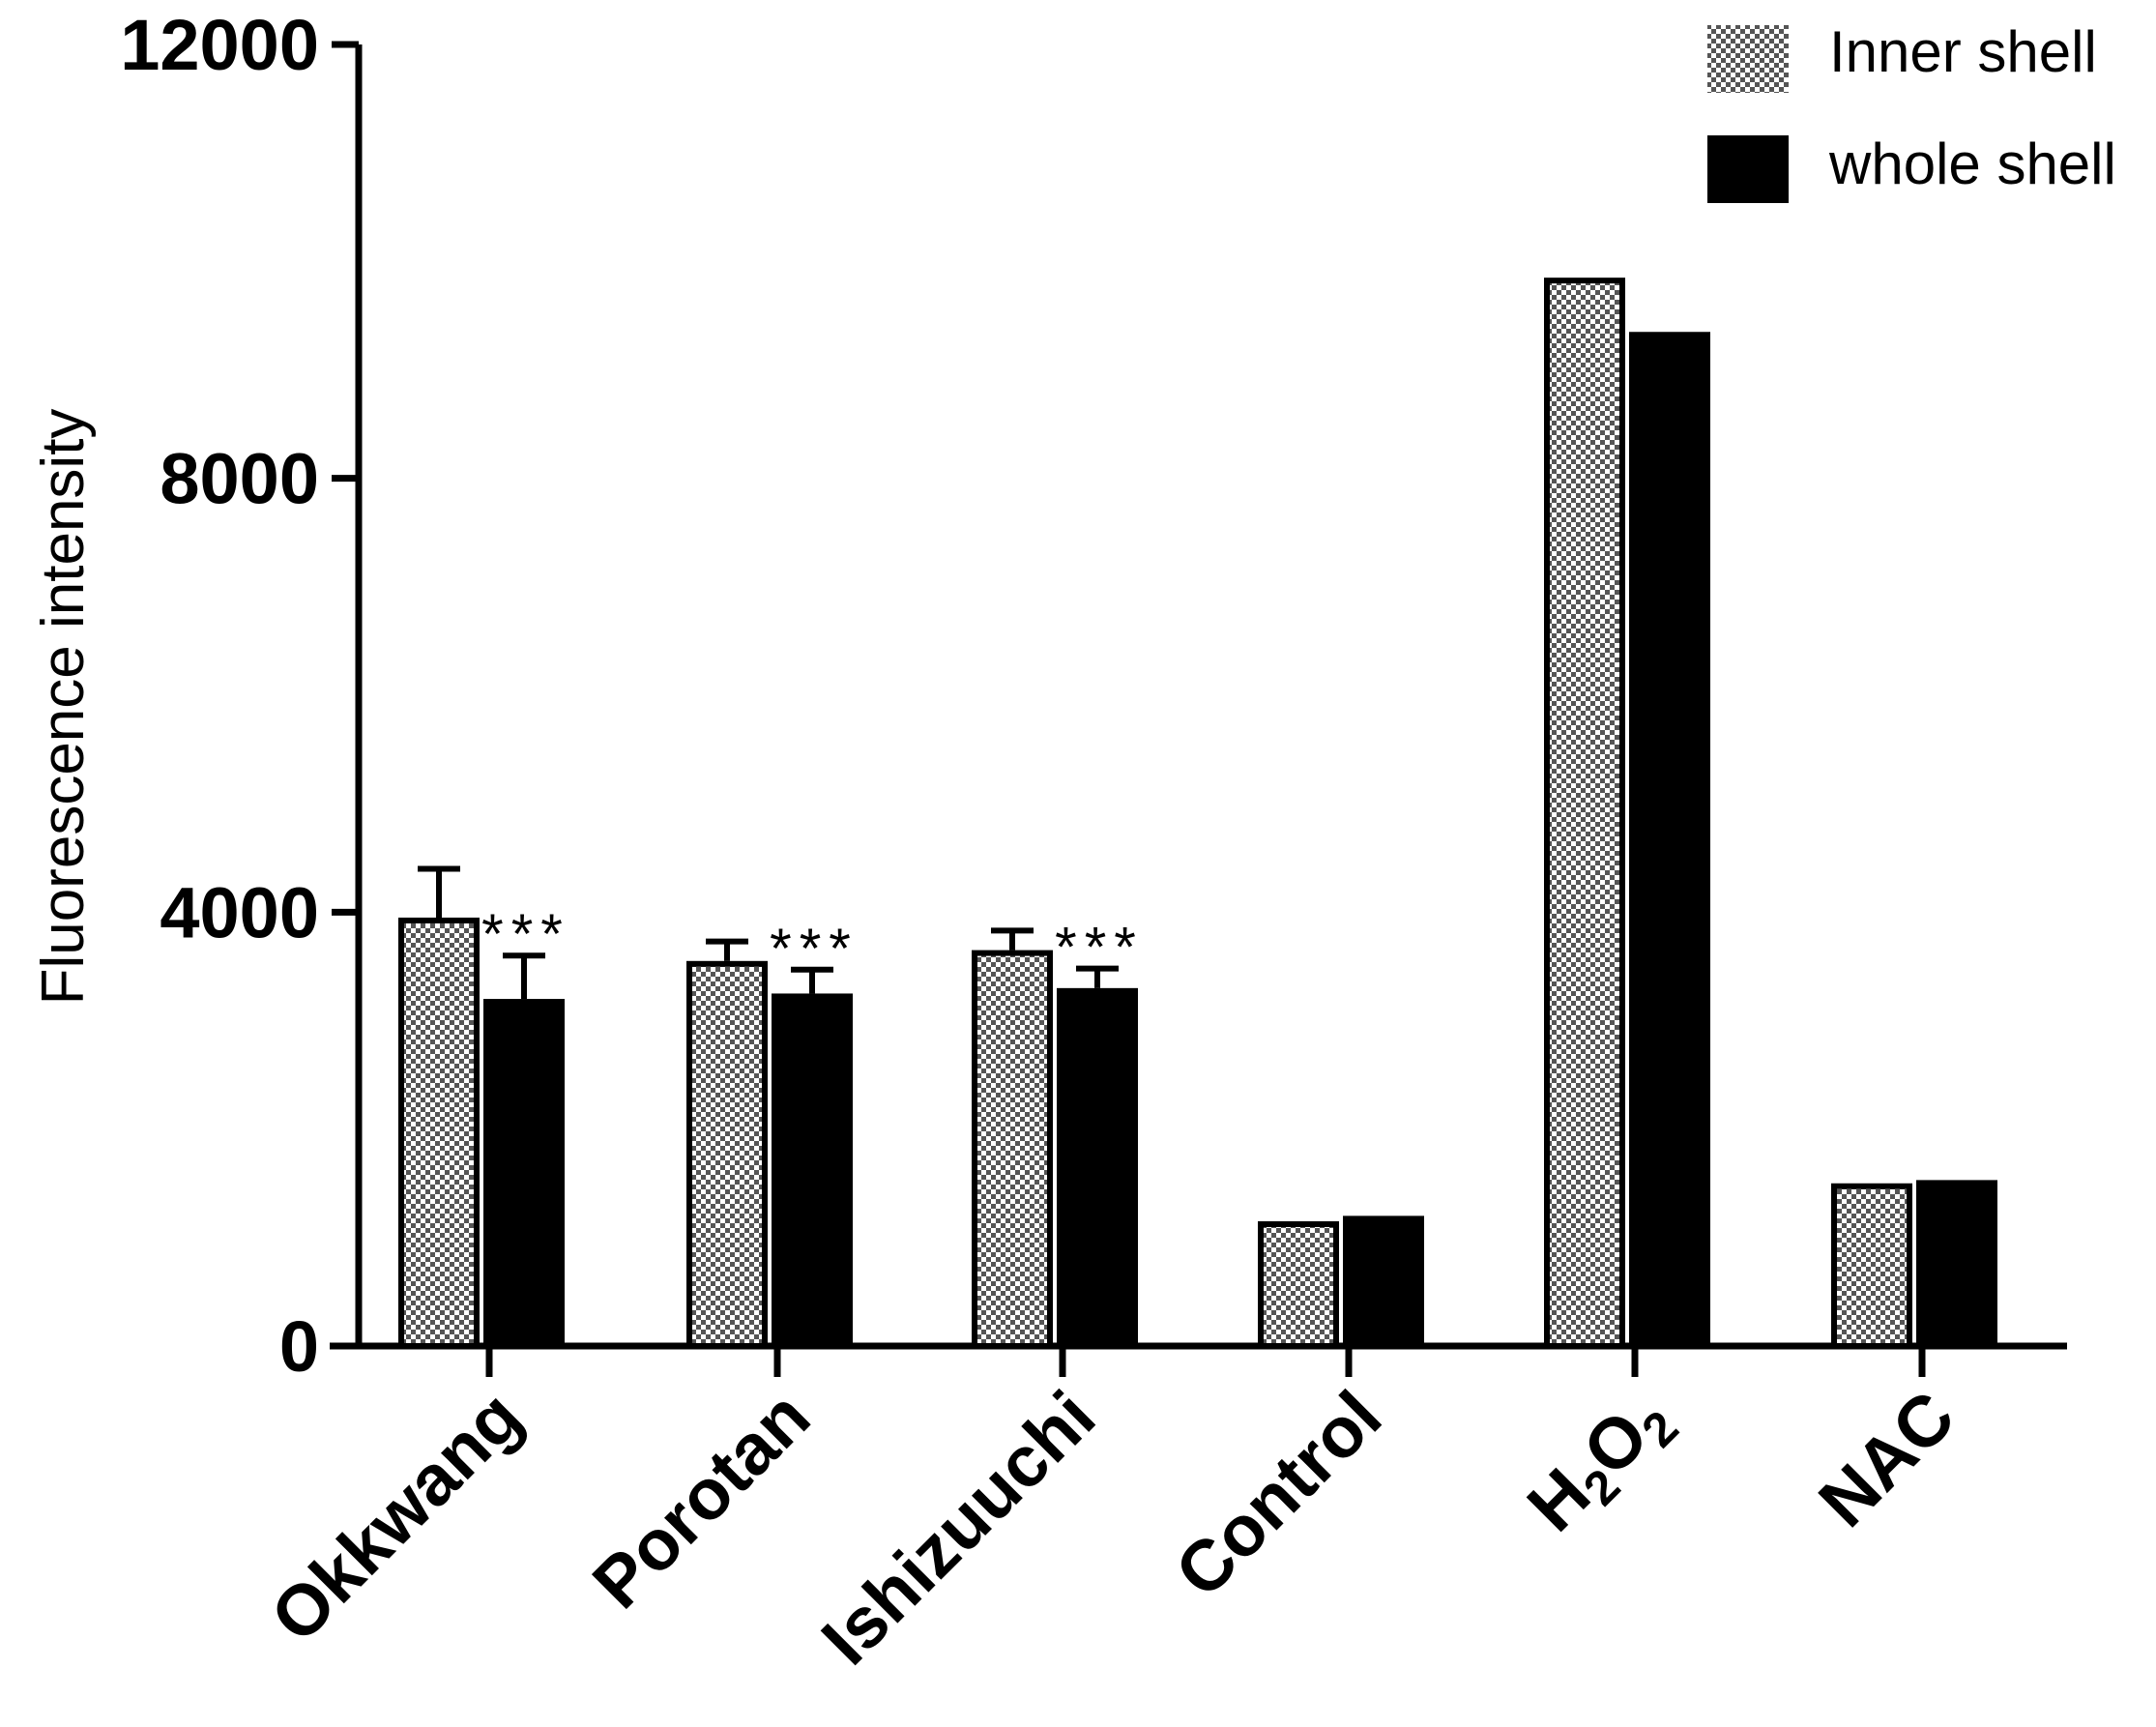 Image resolution: width=2156 pixels, height=1727 pixels. What do you see at coordinates (1748, 169) in the screenshot?
I see `legend-swatch-whole-shell` at bounding box center [1748, 169].